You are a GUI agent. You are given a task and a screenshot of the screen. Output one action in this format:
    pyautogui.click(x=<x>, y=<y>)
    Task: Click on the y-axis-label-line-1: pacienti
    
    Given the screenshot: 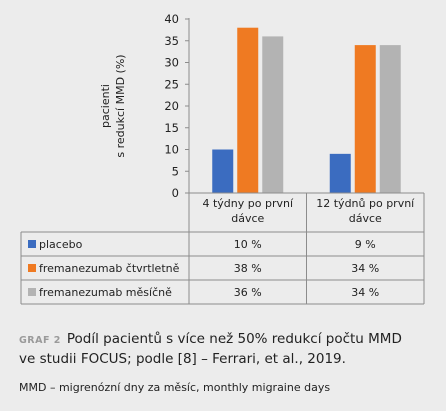 What is the action you would take?
    pyautogui.click(x=105, y=106)
    